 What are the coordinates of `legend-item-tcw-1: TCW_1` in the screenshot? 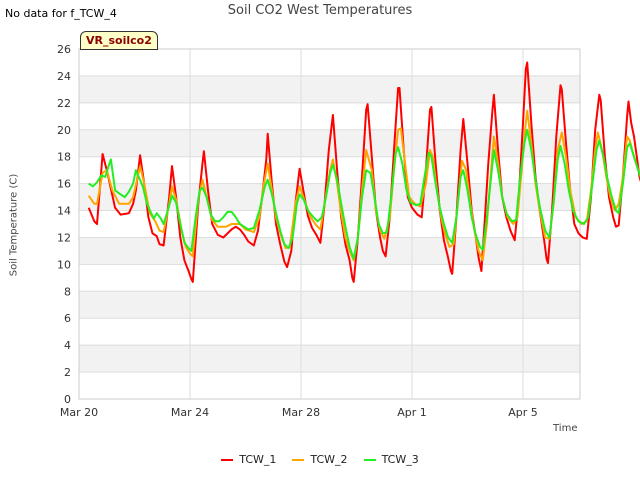 It's located at (248, 459).